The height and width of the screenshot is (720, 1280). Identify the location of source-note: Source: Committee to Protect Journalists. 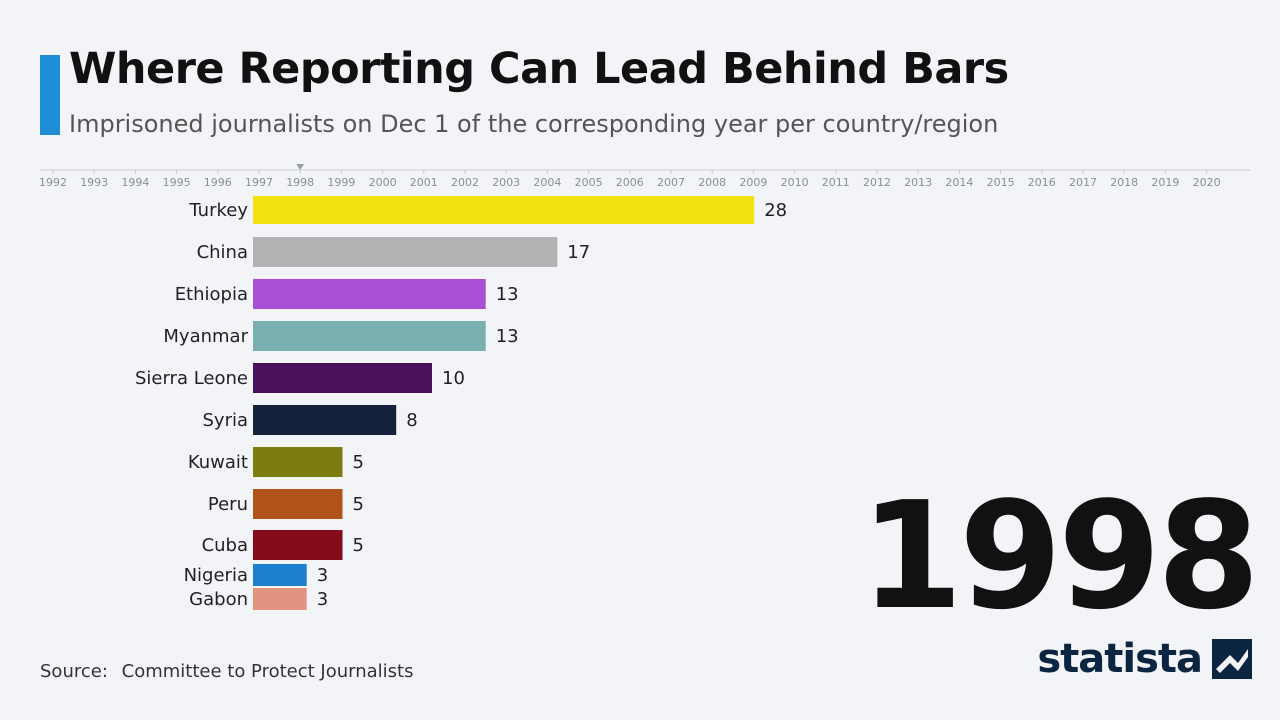
(226, 671).